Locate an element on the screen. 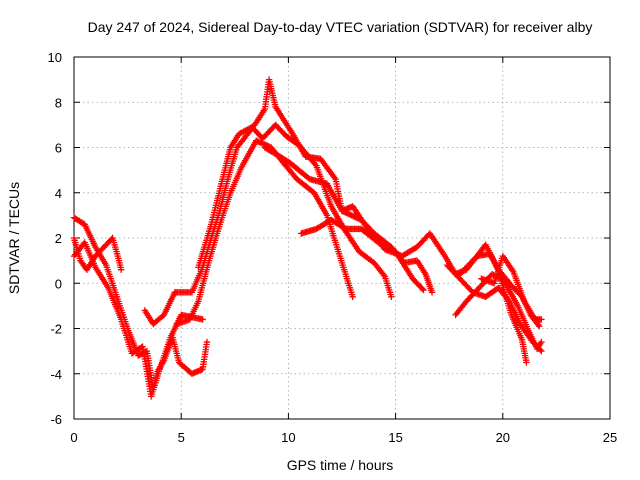  x-tick-label: 15 is located at coordinates (395, 437).